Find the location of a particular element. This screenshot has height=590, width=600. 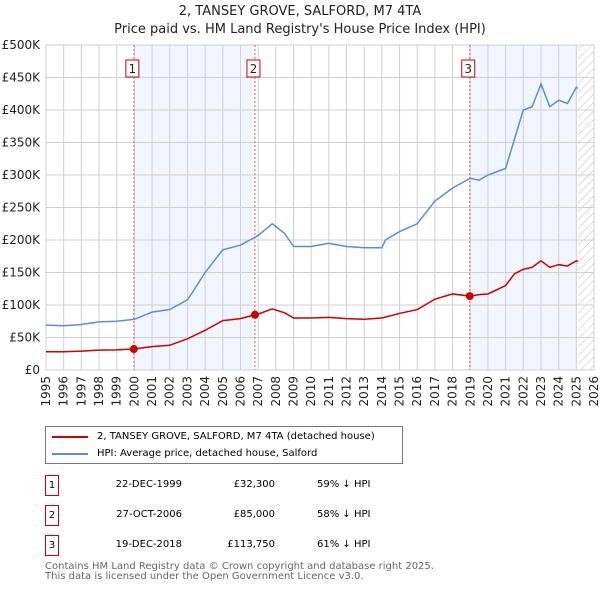

x-tick-label: 2024 is located at coordinates (559, 391).